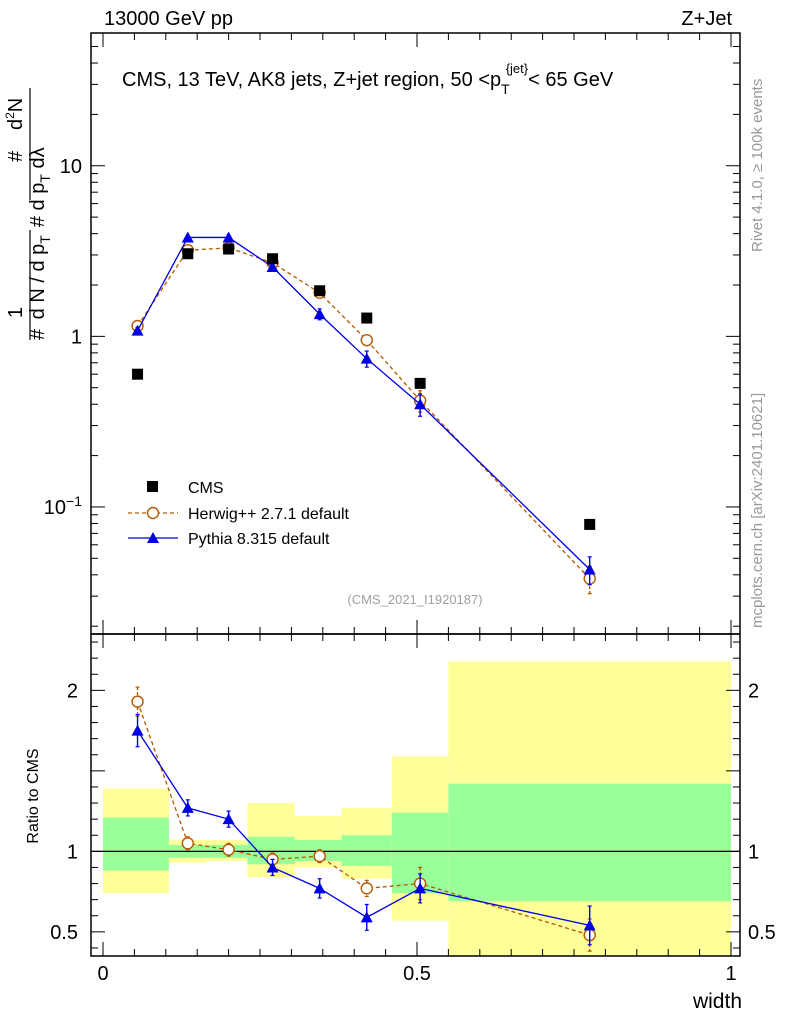  Describe the element at coordinates (16, 312) in the screenshot. I see `svg-text: 1` at that location.